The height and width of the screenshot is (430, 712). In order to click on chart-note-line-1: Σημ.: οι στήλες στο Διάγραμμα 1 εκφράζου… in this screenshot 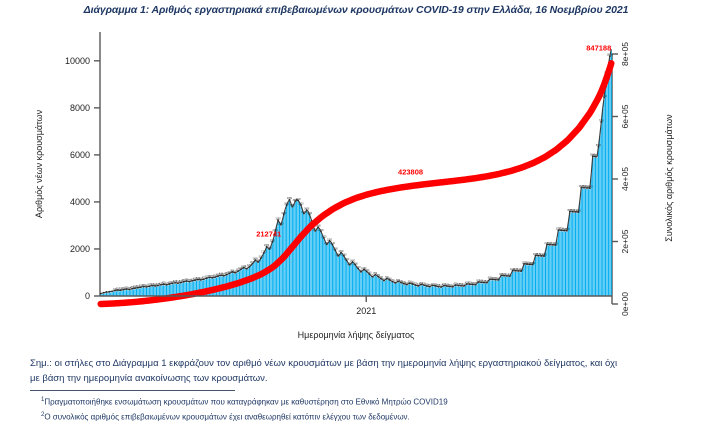, I will do `click(324, 363)`.